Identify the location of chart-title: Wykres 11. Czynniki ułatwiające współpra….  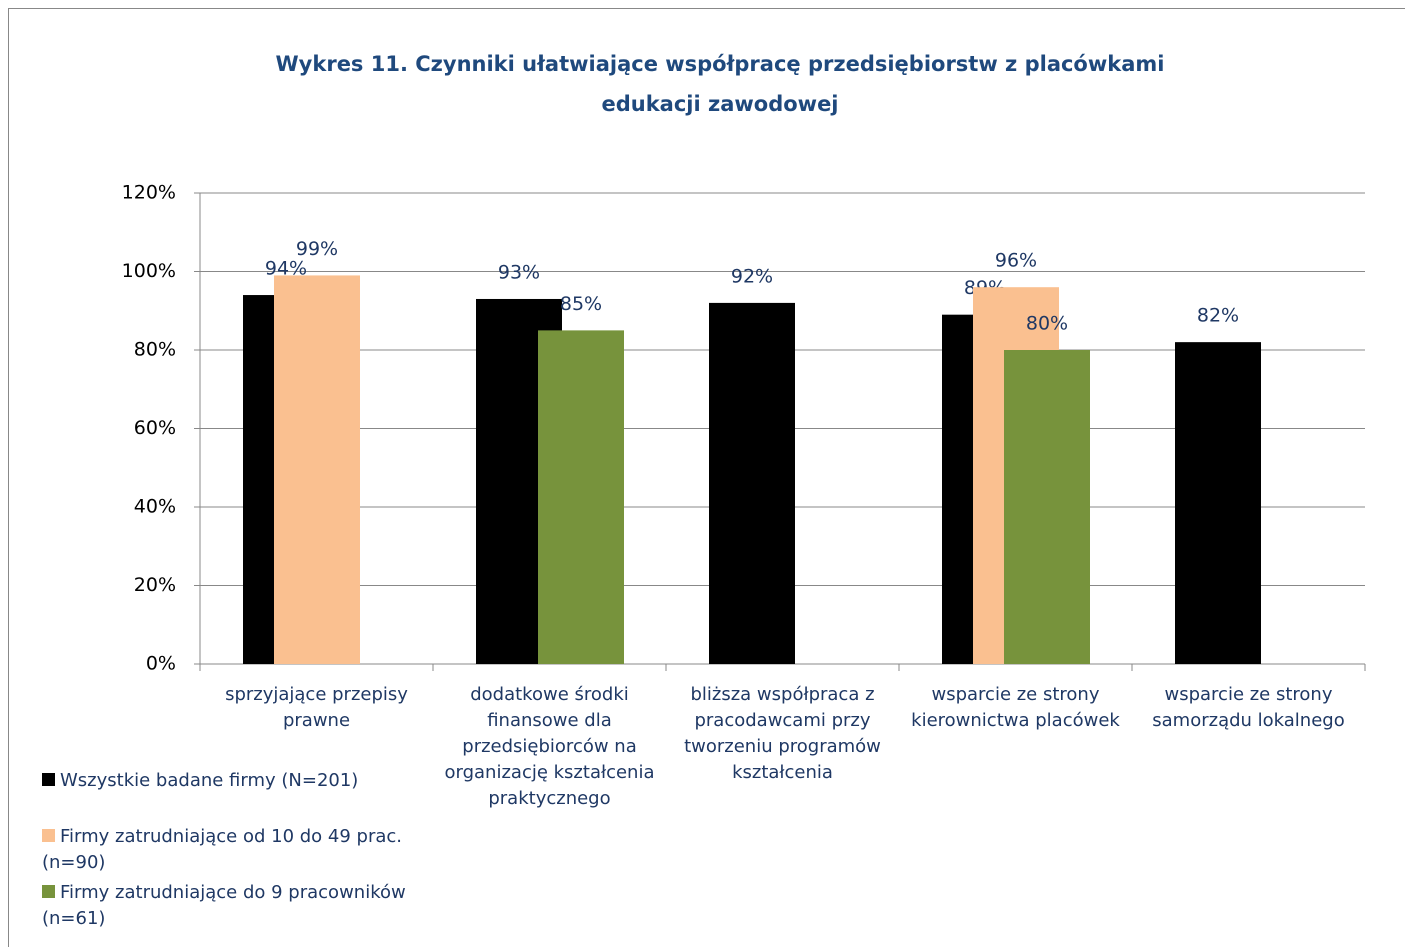
(720, 84).